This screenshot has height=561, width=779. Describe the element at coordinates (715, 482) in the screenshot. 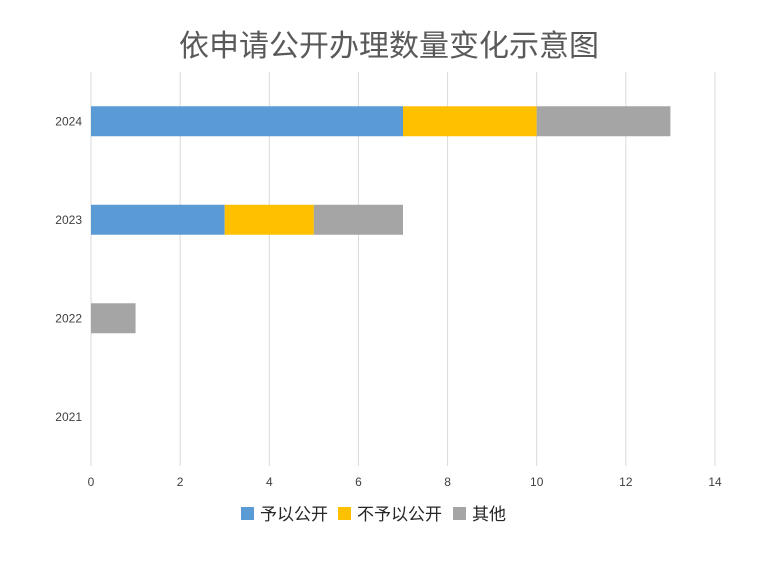

I see `x-tick-label-14: 14` at that location.